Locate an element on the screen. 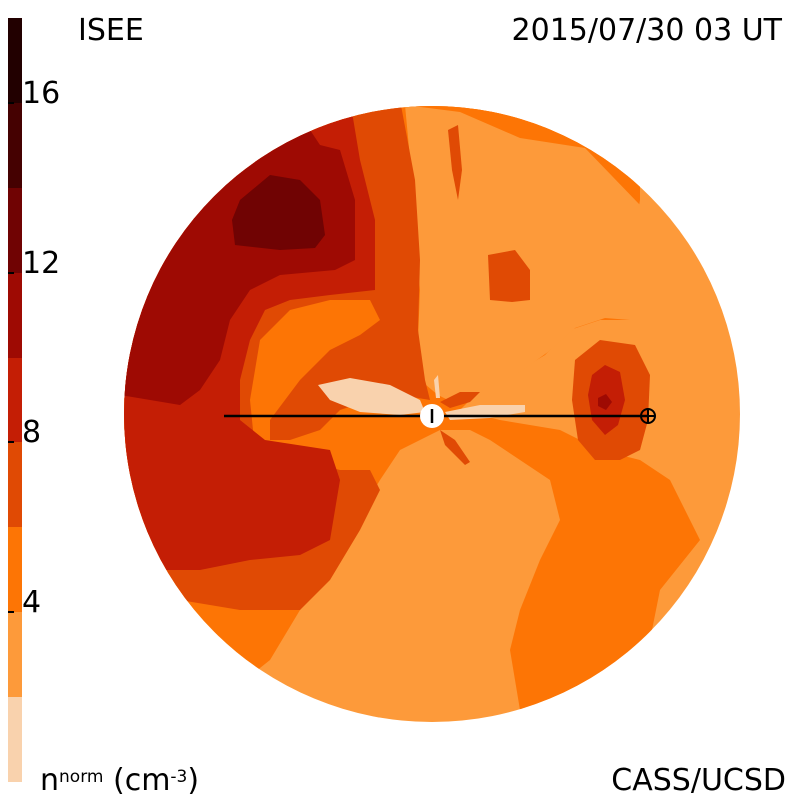  quantity-unit-label: nnorm (cm-3) is located at coordinates (120, 780).